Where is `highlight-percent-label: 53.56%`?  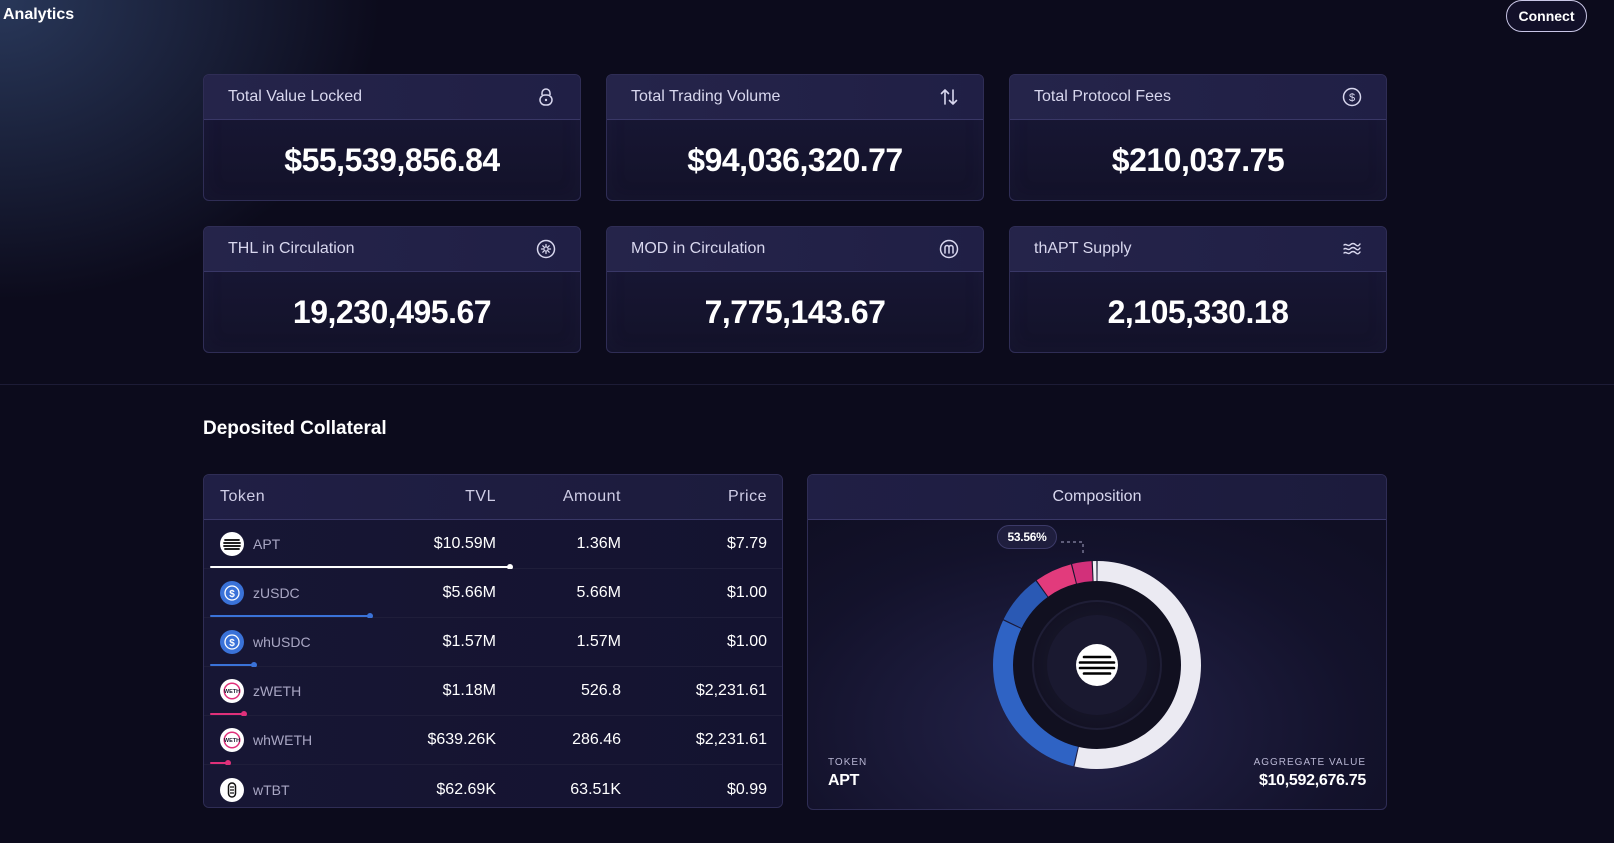 highlight-percent-label: 53.56% is located at coordinates (1027, 537).